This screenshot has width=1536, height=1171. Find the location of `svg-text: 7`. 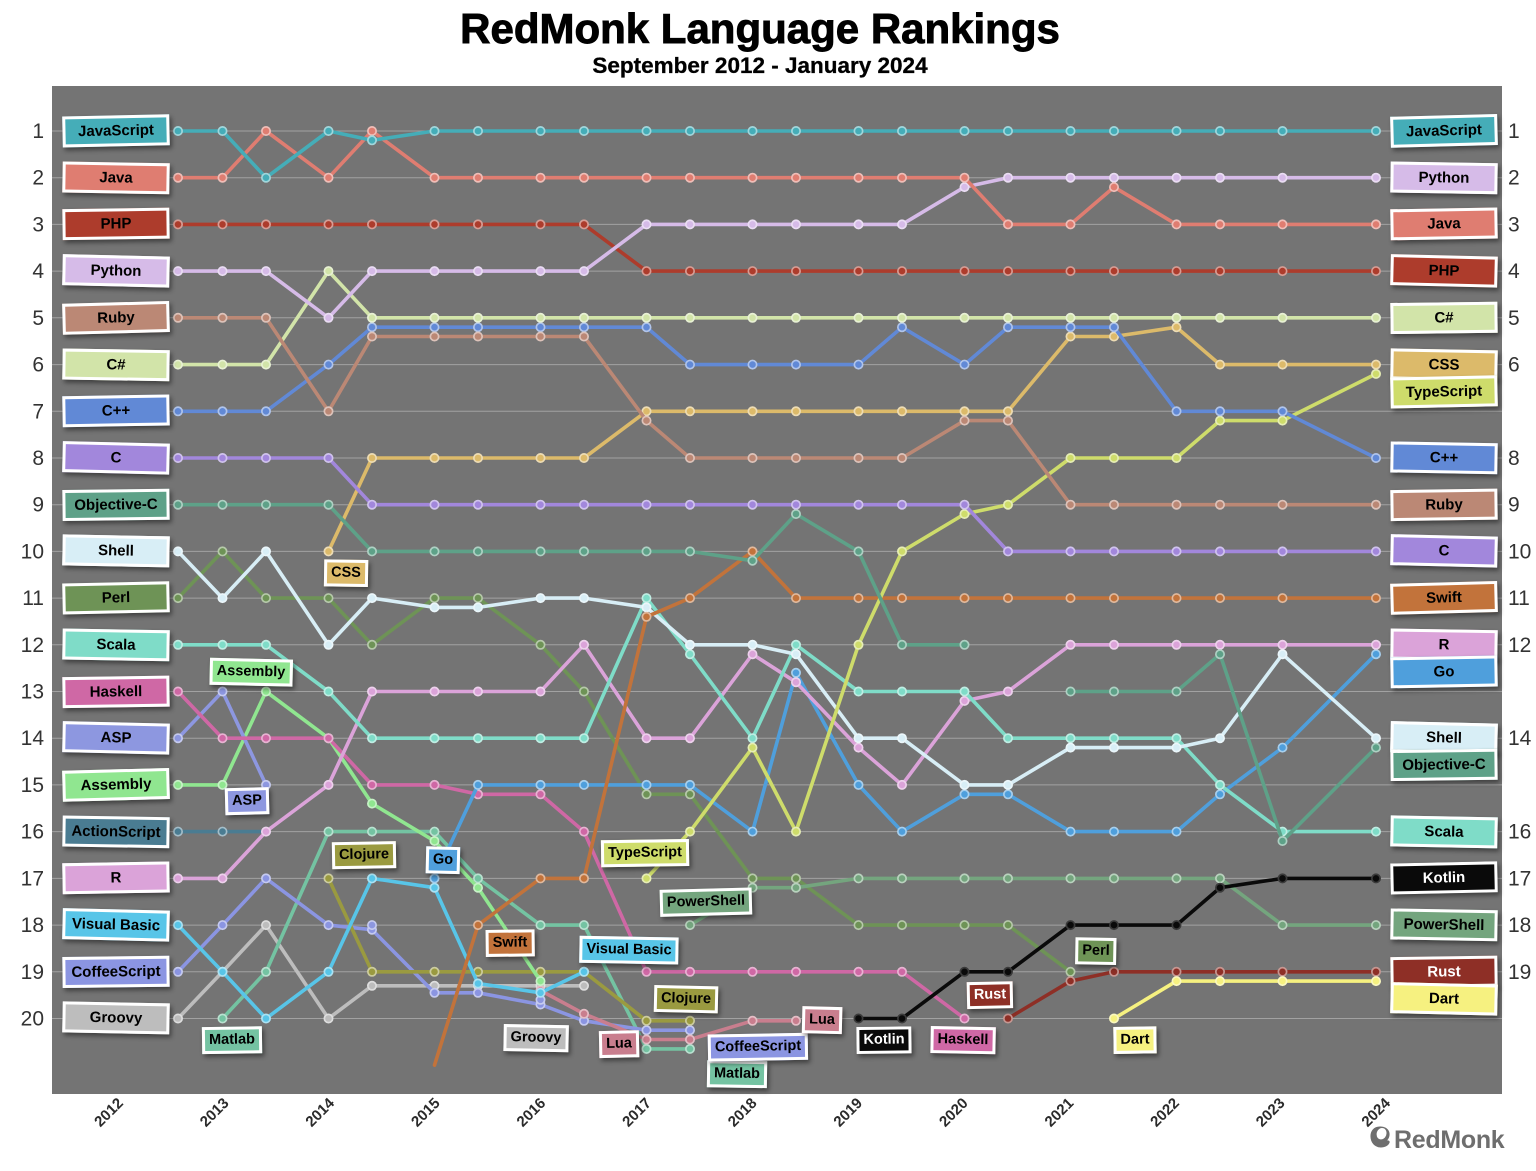

svg-text: 7 is located at coordinates (38, 411).